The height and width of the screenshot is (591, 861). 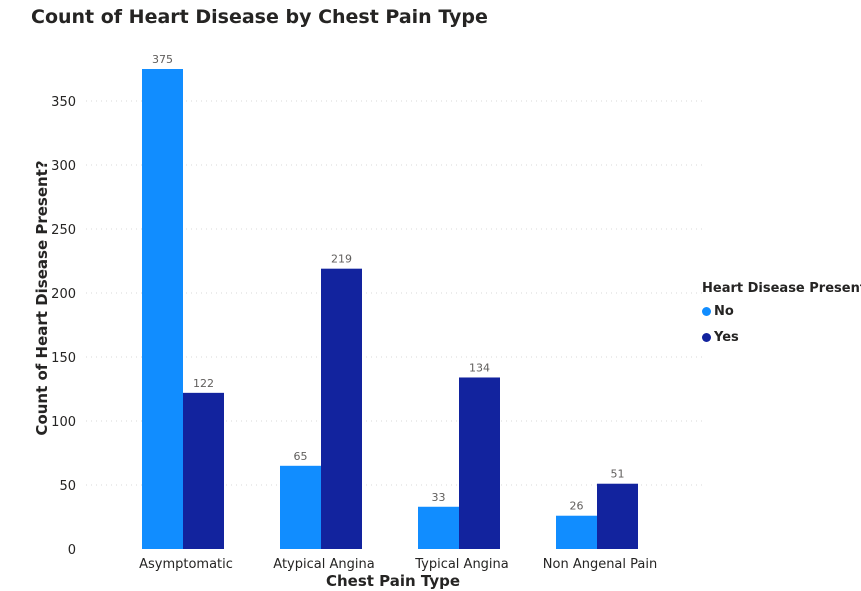 I want to click on data-label: 33, so click(x=439, y=497).